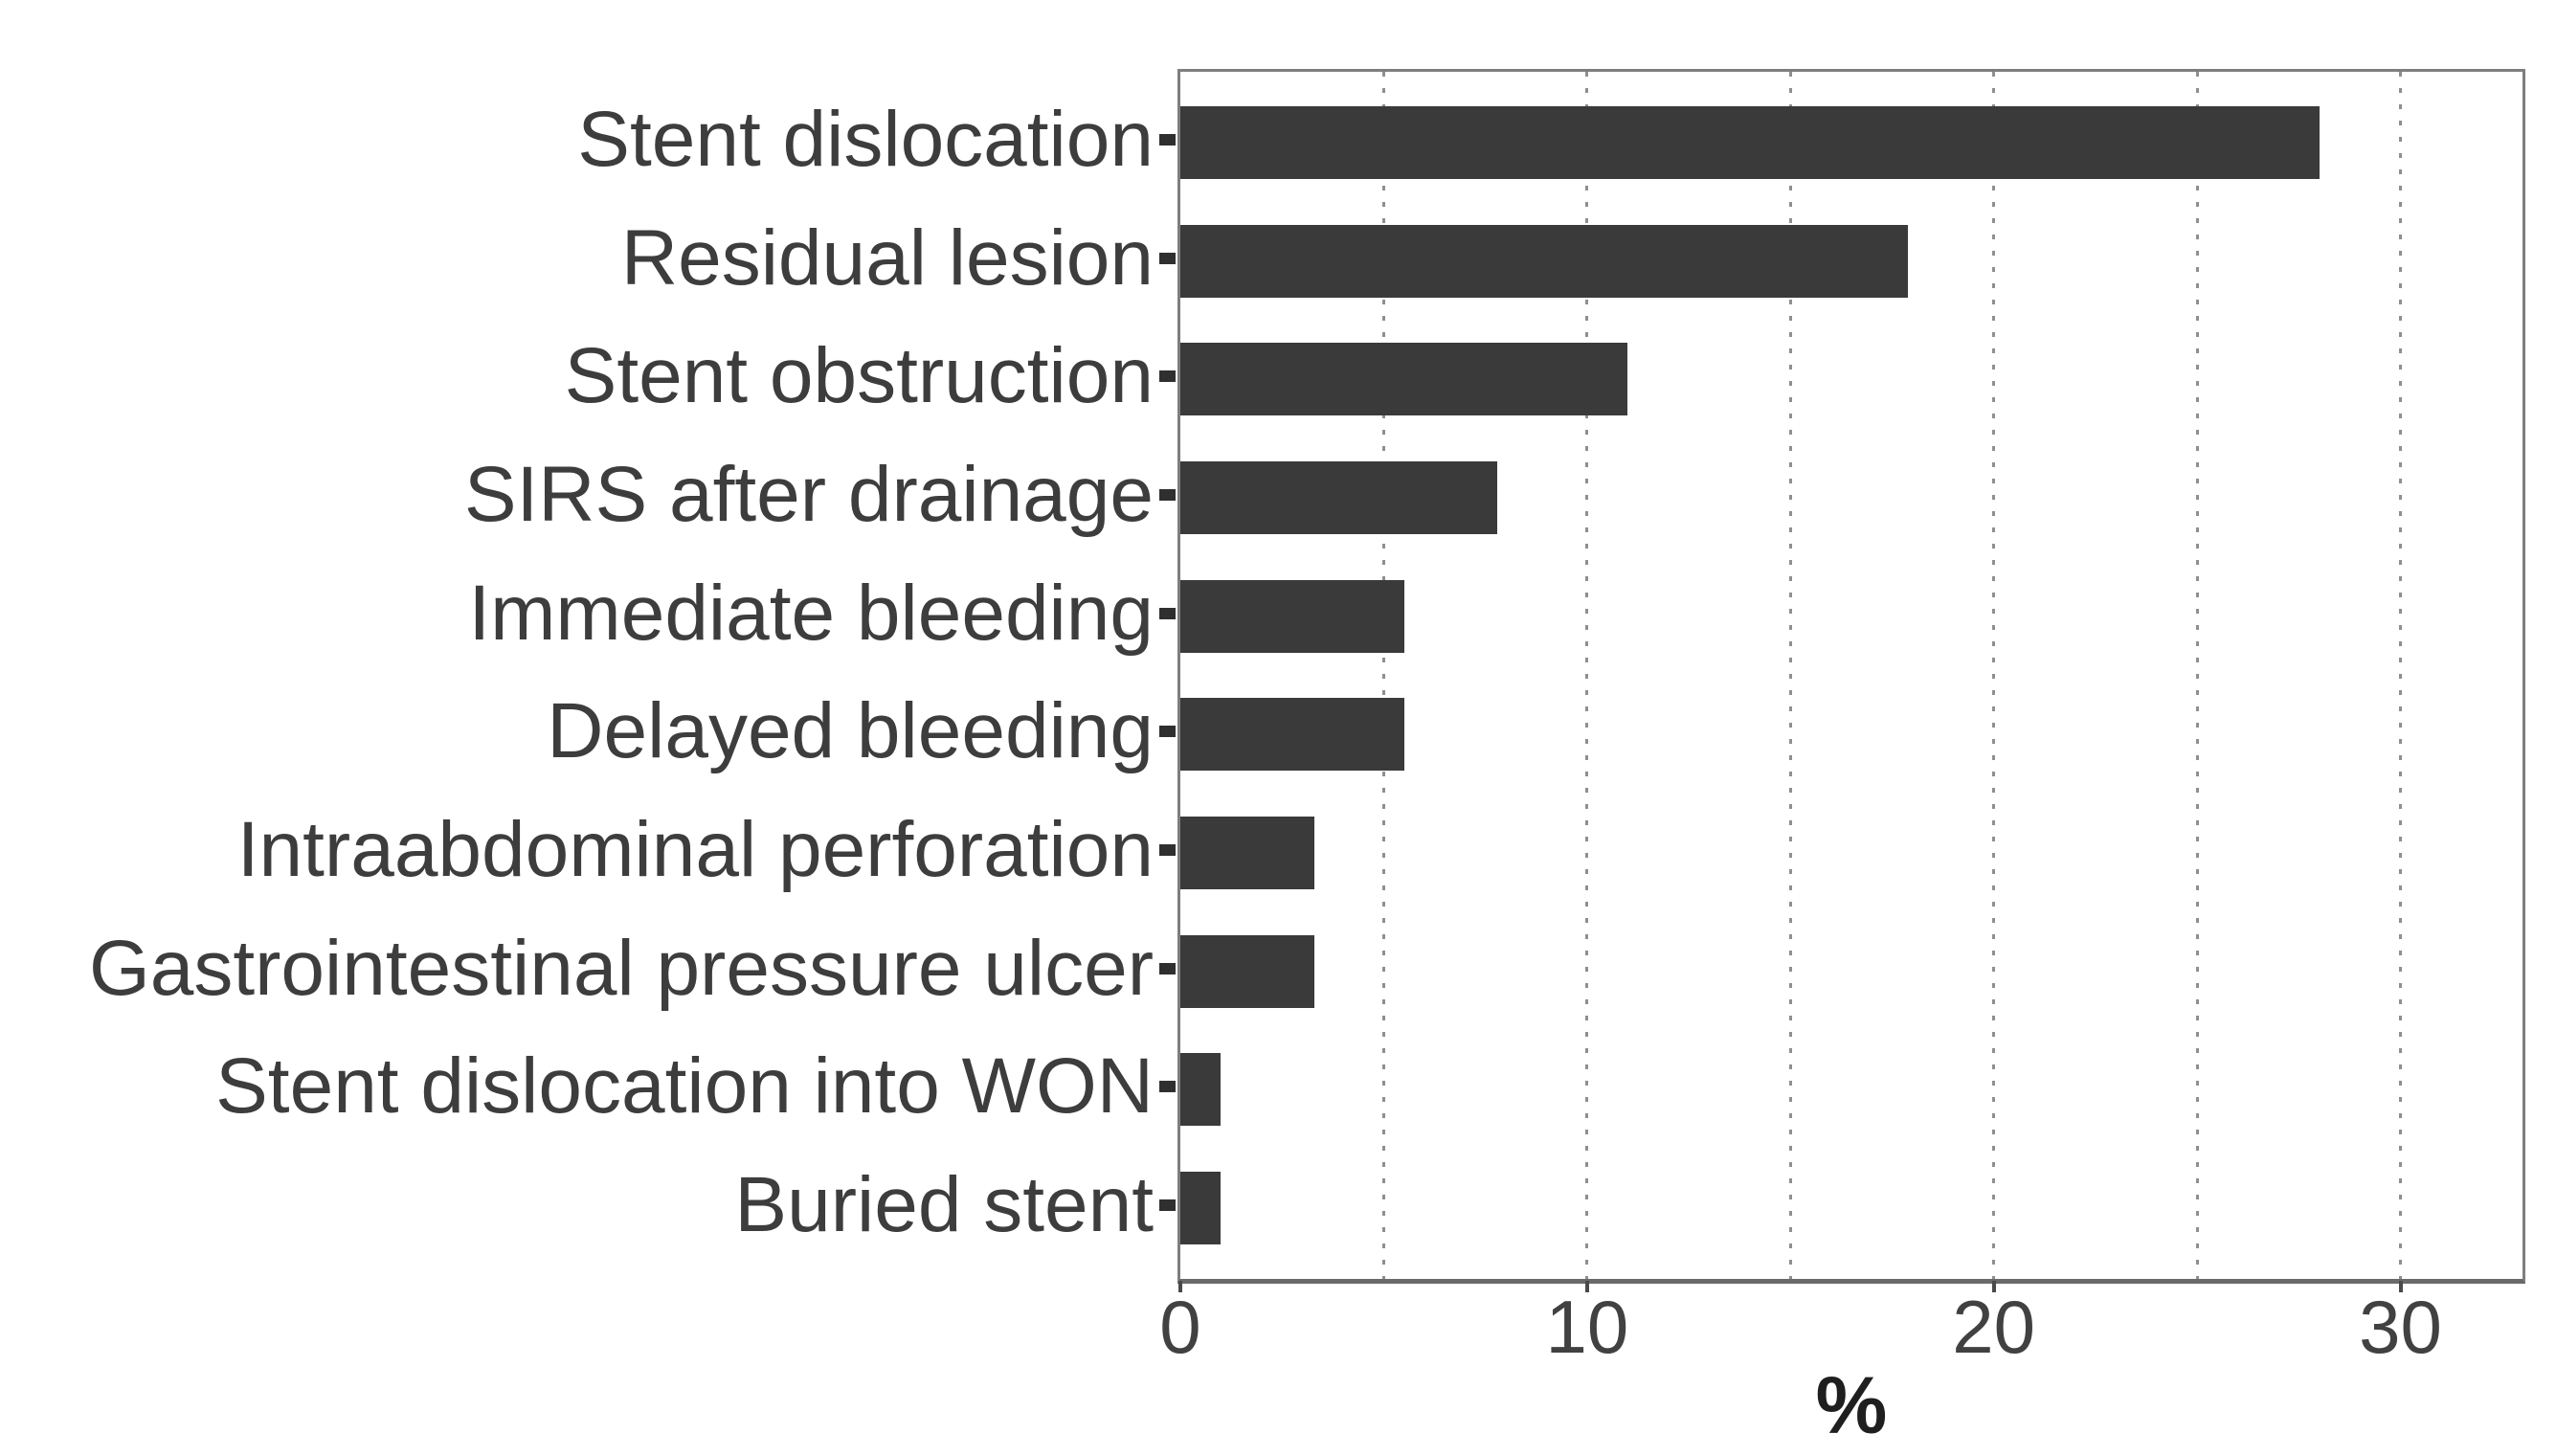  I want to click on y-tick-stent-dislocation, so click(1167, 140).